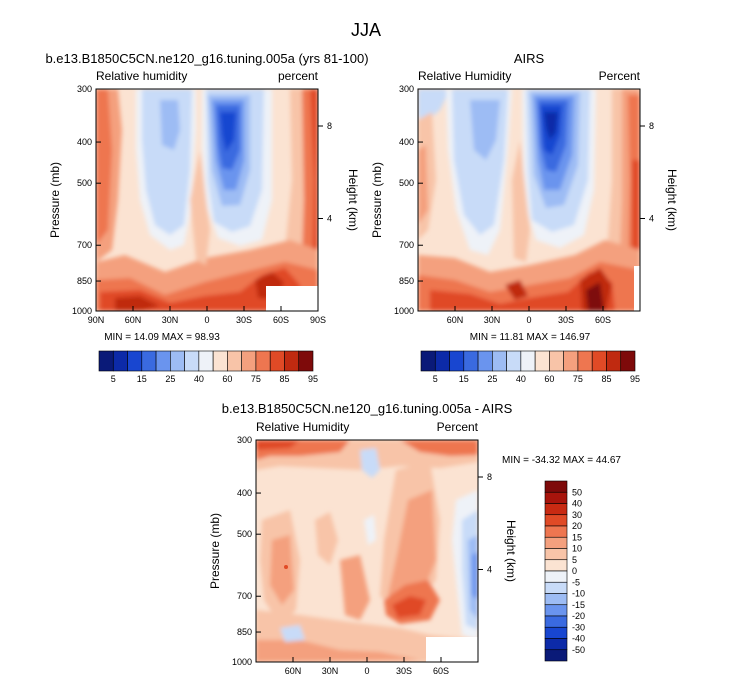 Image resolution: width=733 pixels, height=686 pixels. I want to click on y-tick-label: 700, so click(244, 596).